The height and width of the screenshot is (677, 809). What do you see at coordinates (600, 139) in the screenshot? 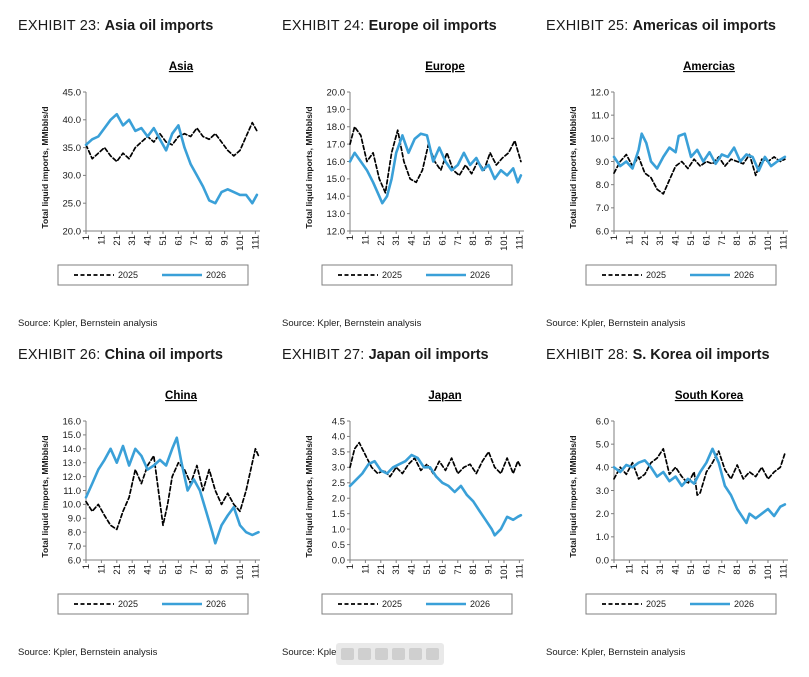
I see `y-tick-label: 10.0` at bounding box center [600, 139].